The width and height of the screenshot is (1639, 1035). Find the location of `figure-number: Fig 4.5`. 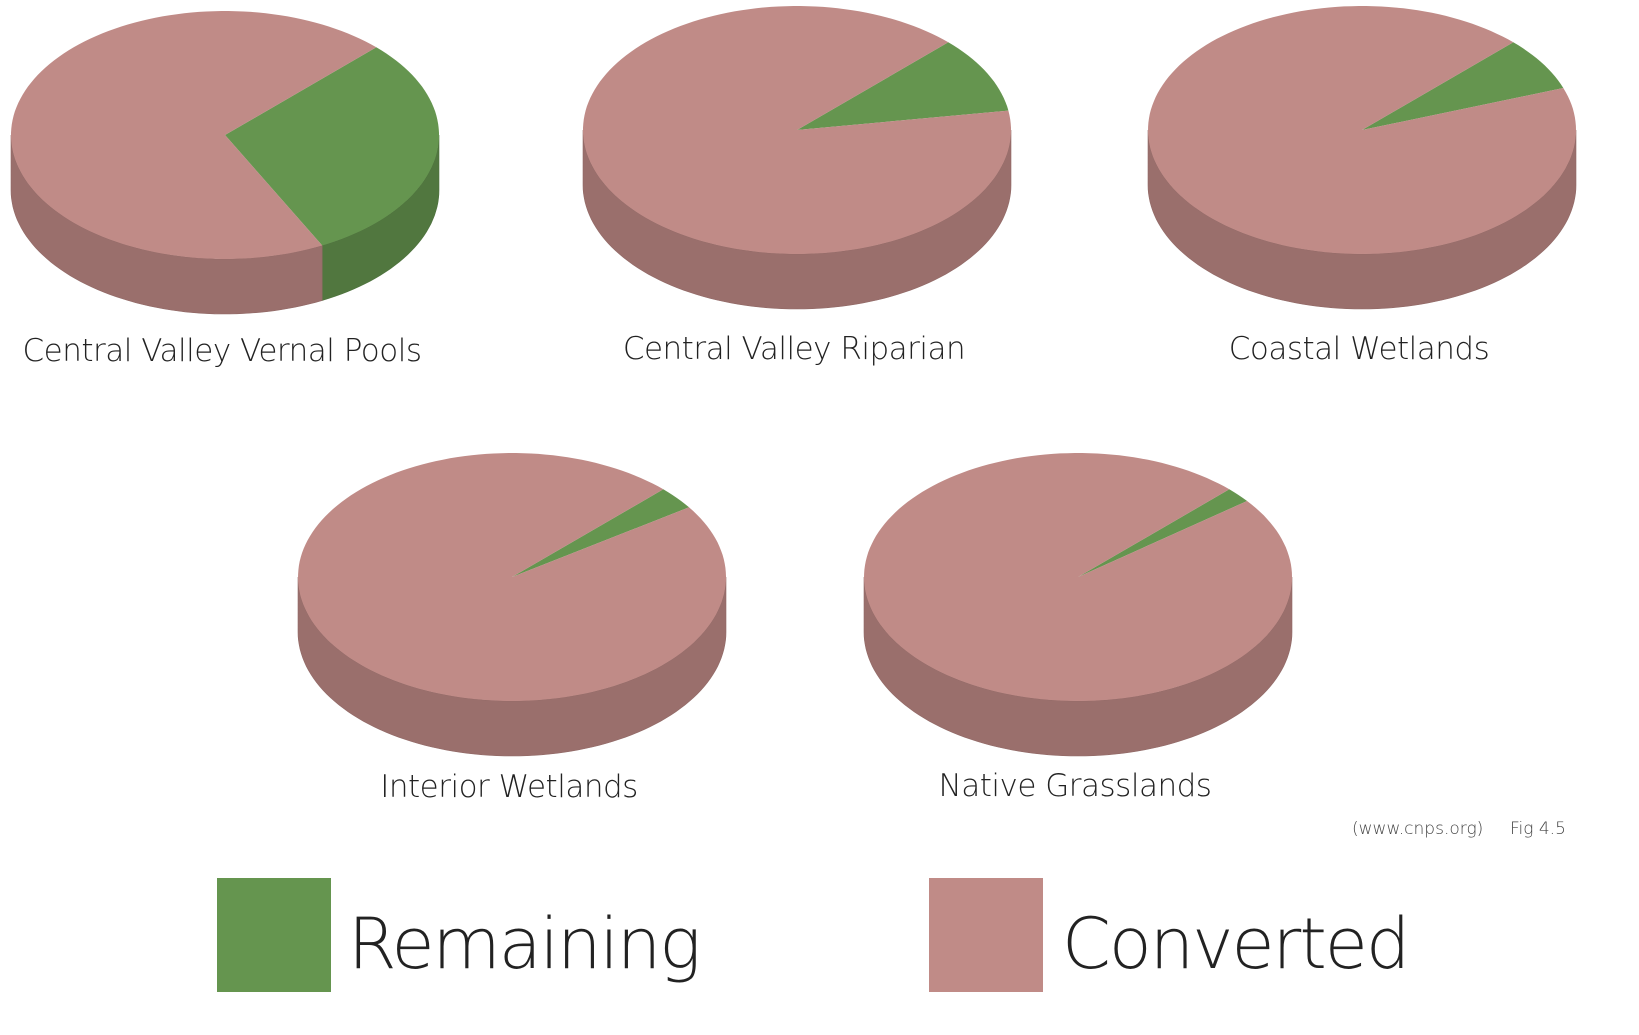

figure-number: Fig 4.5 is located at coordinates (1538, 829).